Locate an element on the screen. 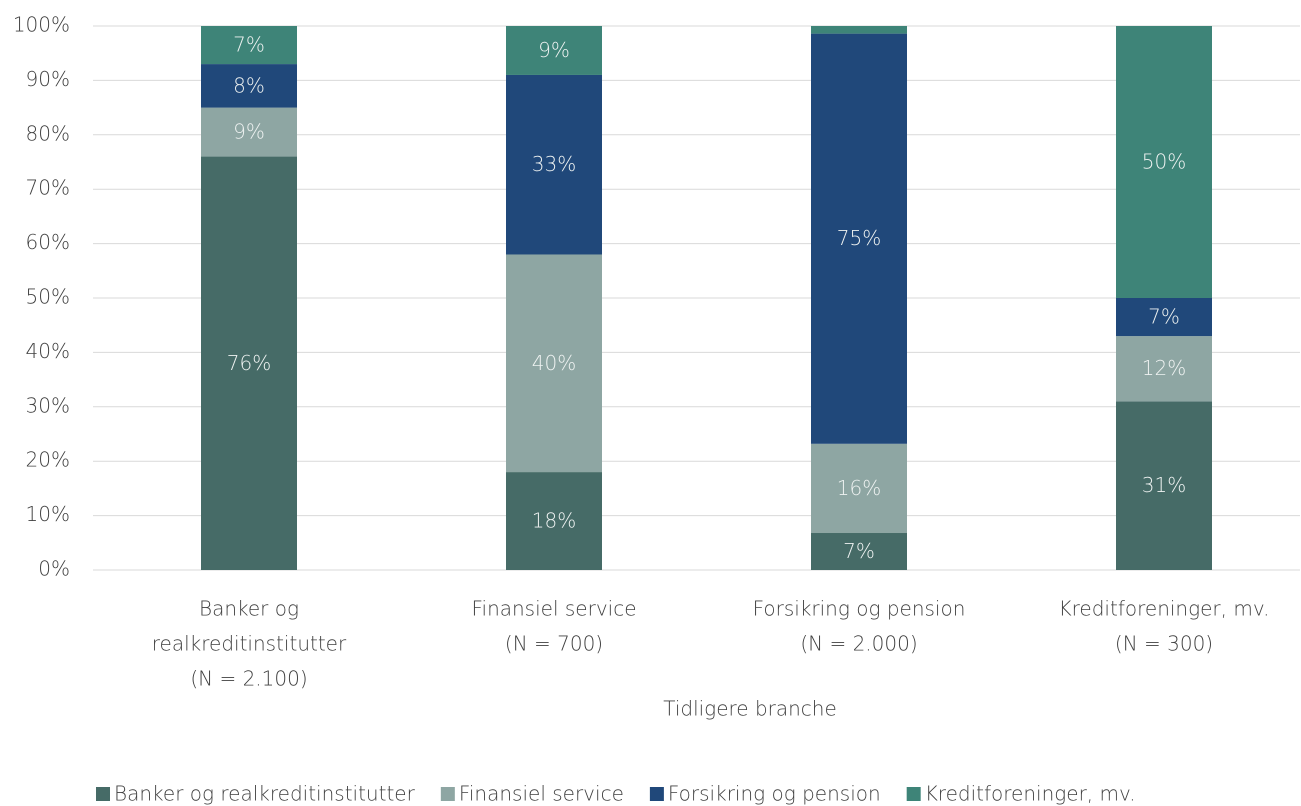  data-label: 33% is located at coordinates (554, 164).